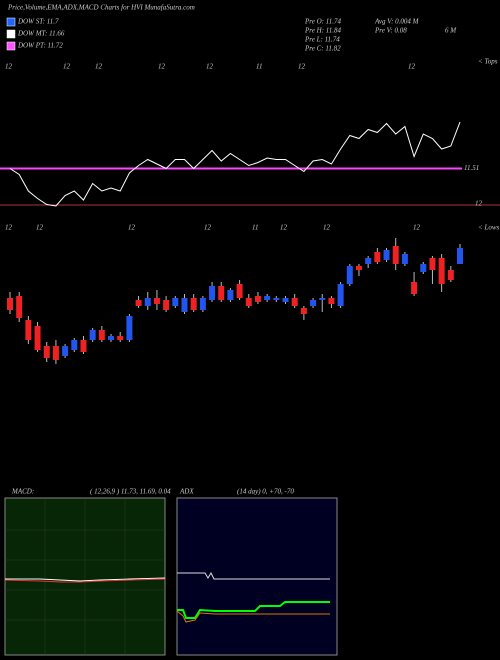  What do you see at coordinates (253, 575) in the screenshot?
I see `adx-line` at bounding box center [253, 575].